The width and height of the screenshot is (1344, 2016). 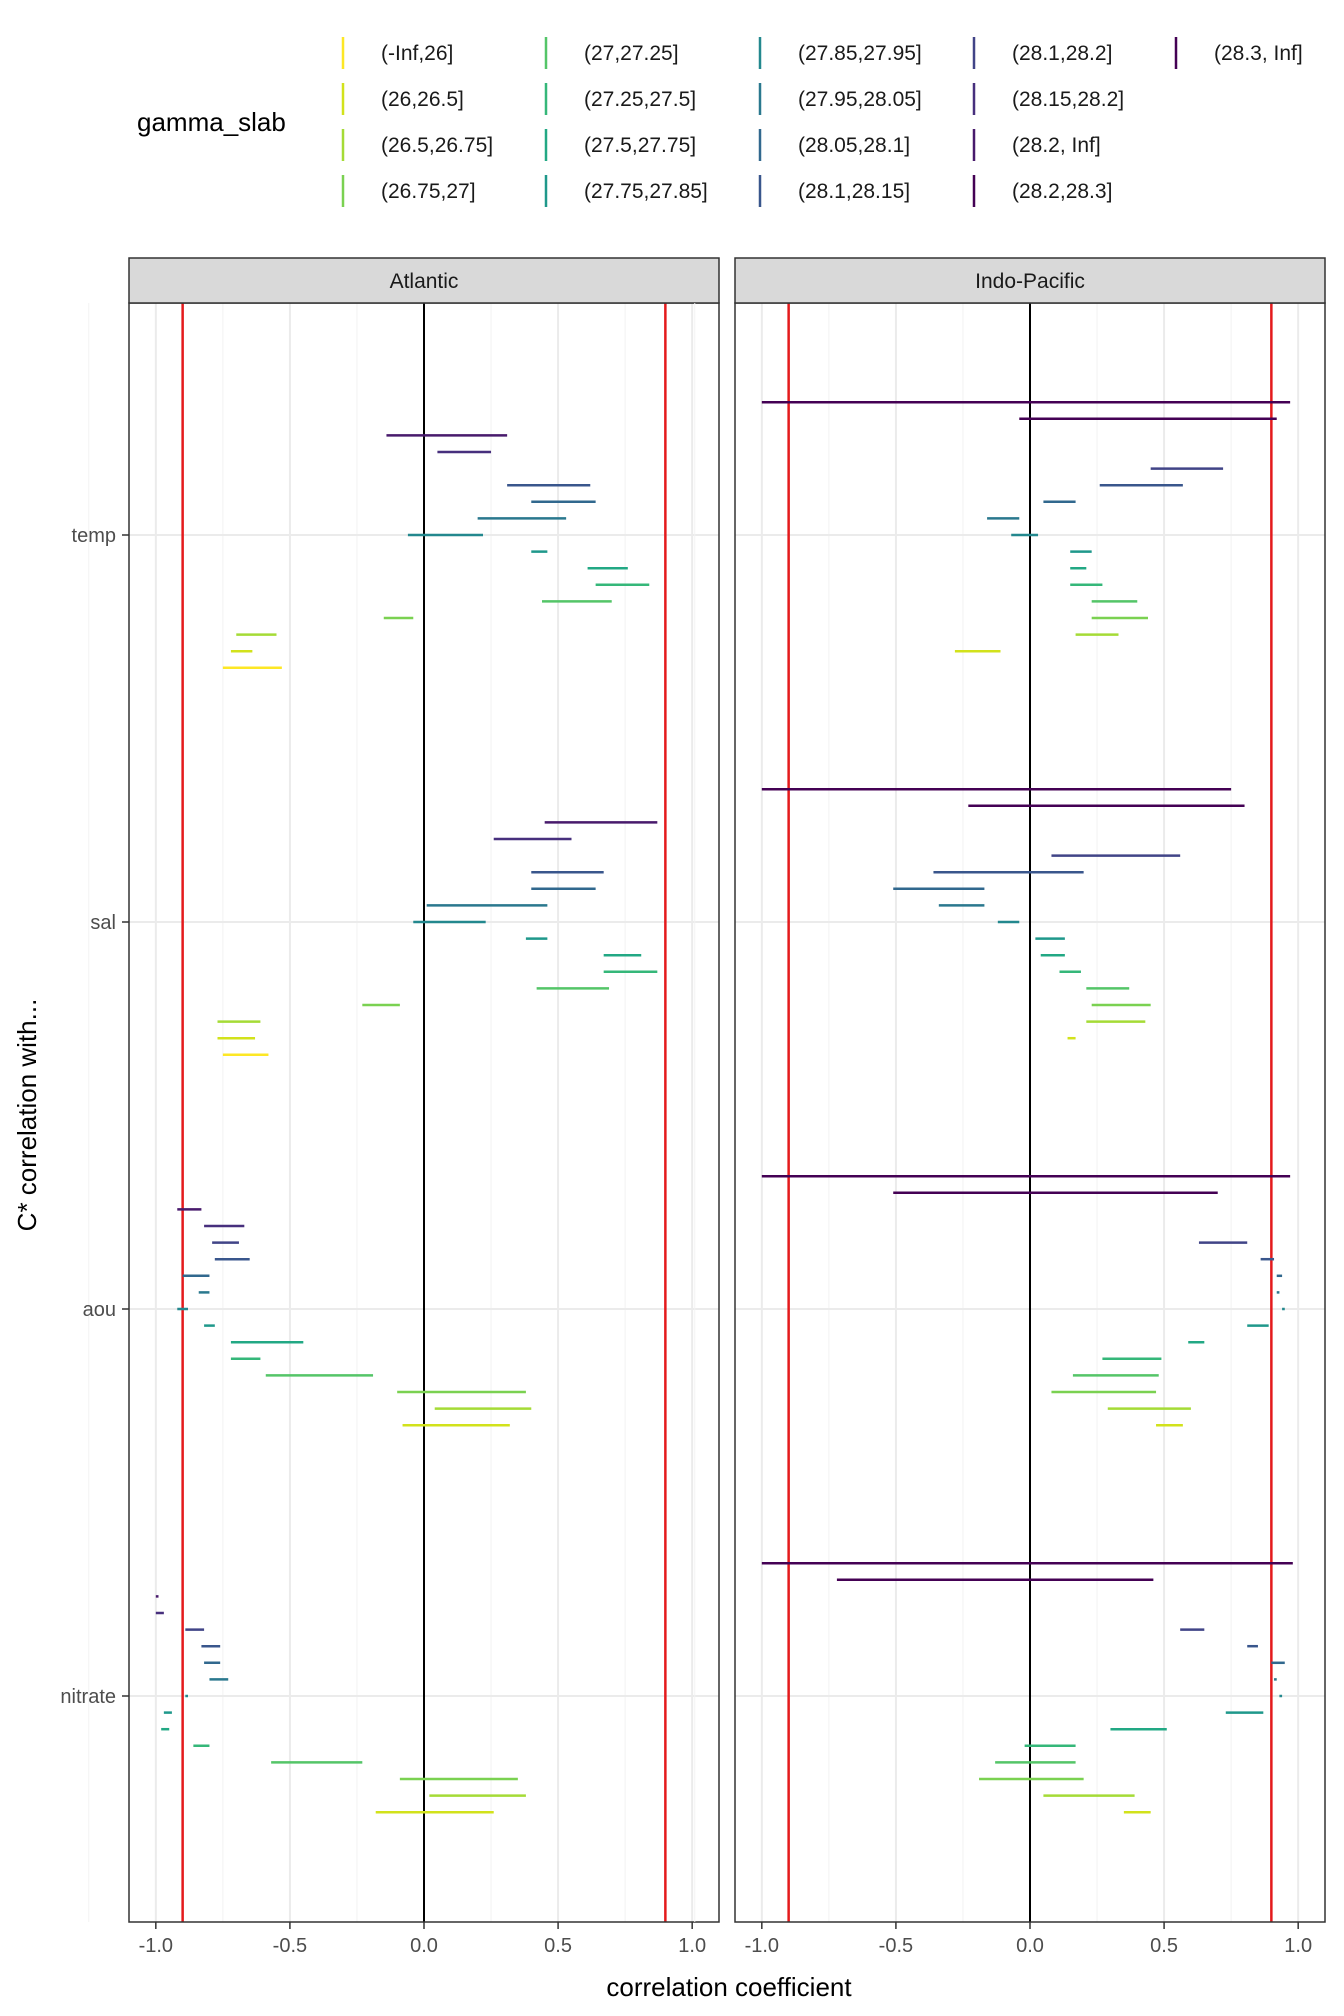 What do you see at coordinates (1062, 53) in the screenshot?
I see `legend-label-12: (28.1,28.2]` at bounding box center [1062, 53].